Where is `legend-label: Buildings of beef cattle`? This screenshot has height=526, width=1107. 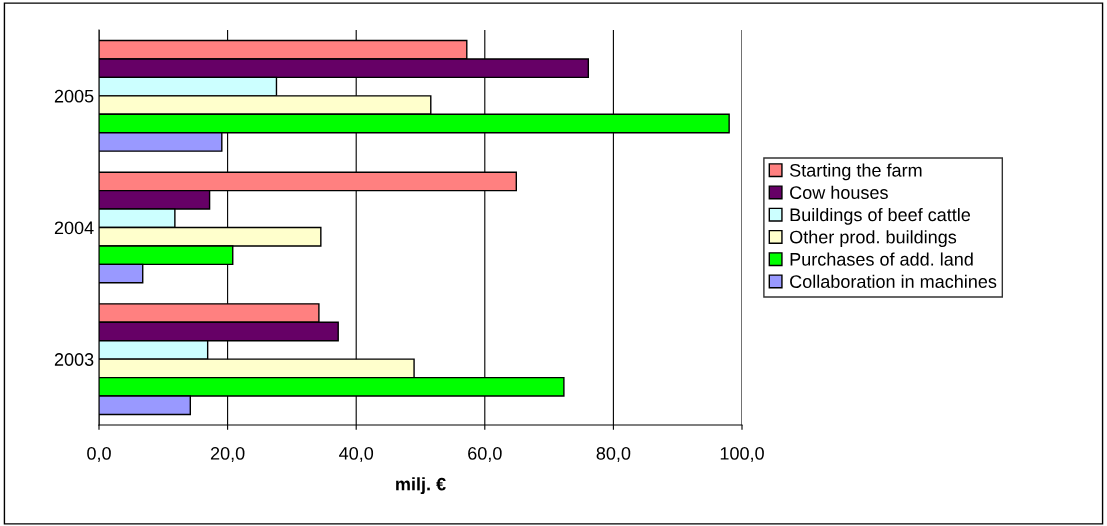 legend-label: Buildings of beef cattle is located at coordinates (880, 216).